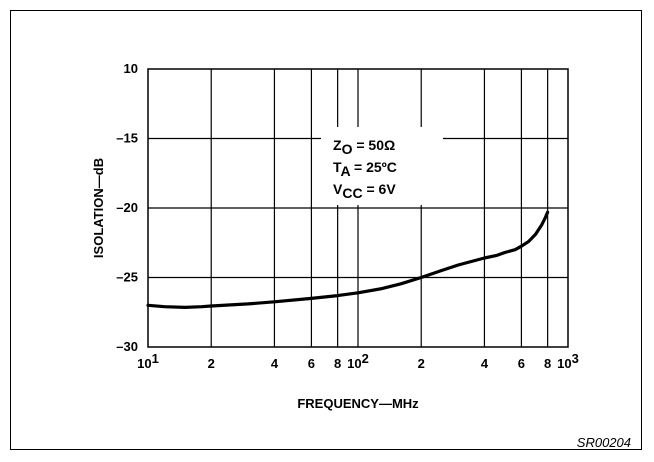  I want to click on annotation-line: TA = 25ºC, so click(365, 169).